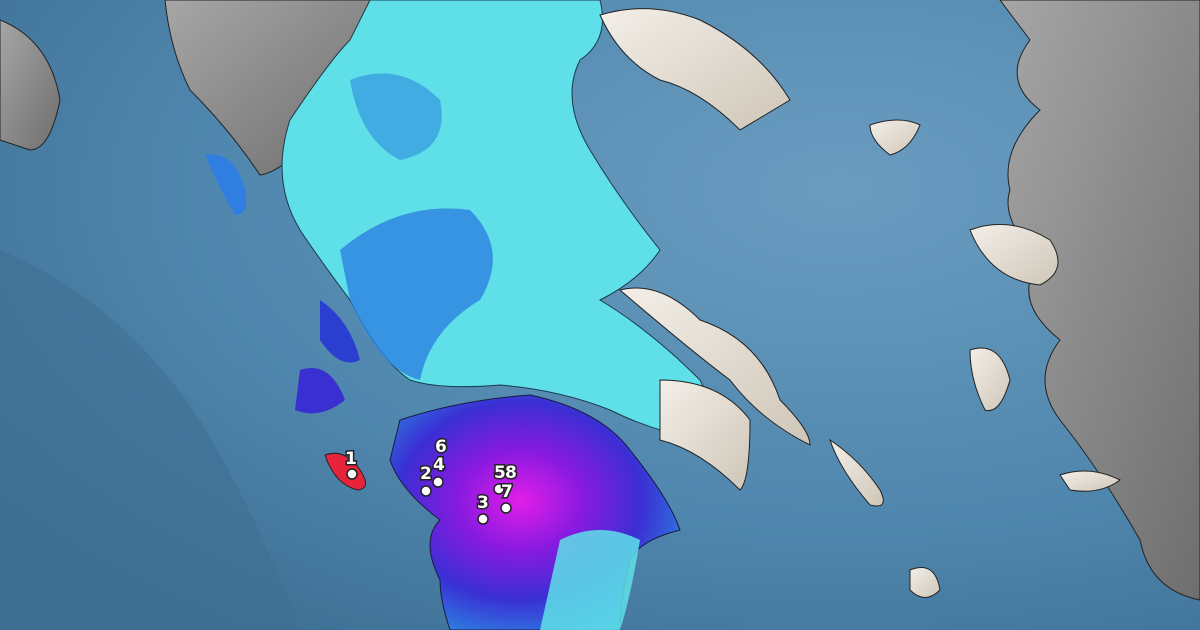  I want to click on chios, so click(990, 379).